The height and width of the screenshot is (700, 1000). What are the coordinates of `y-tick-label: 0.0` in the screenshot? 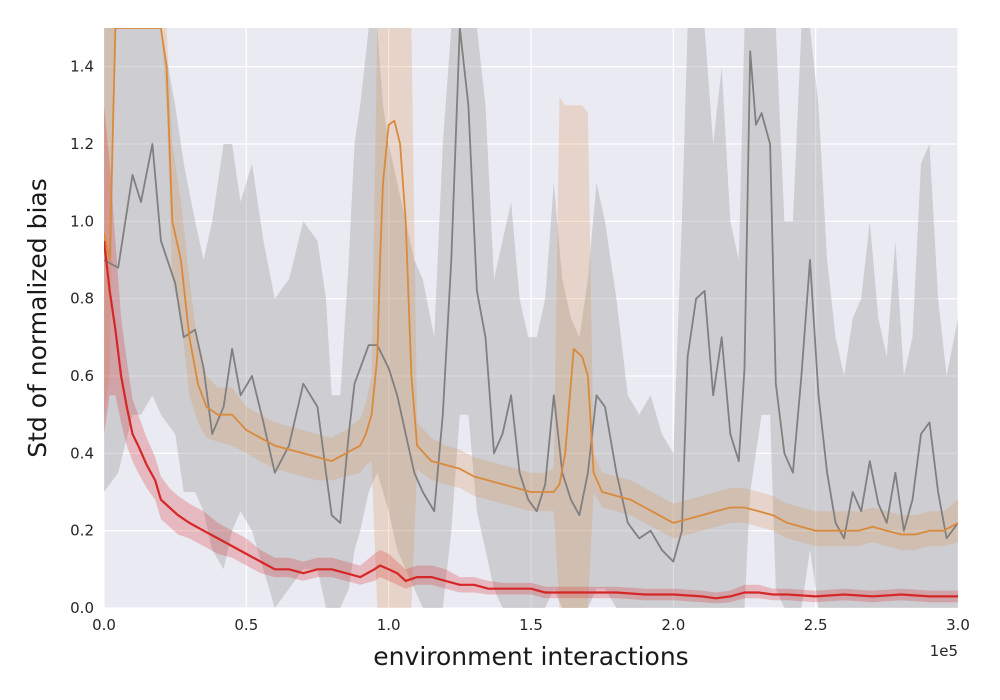 It's located at (82, 608).